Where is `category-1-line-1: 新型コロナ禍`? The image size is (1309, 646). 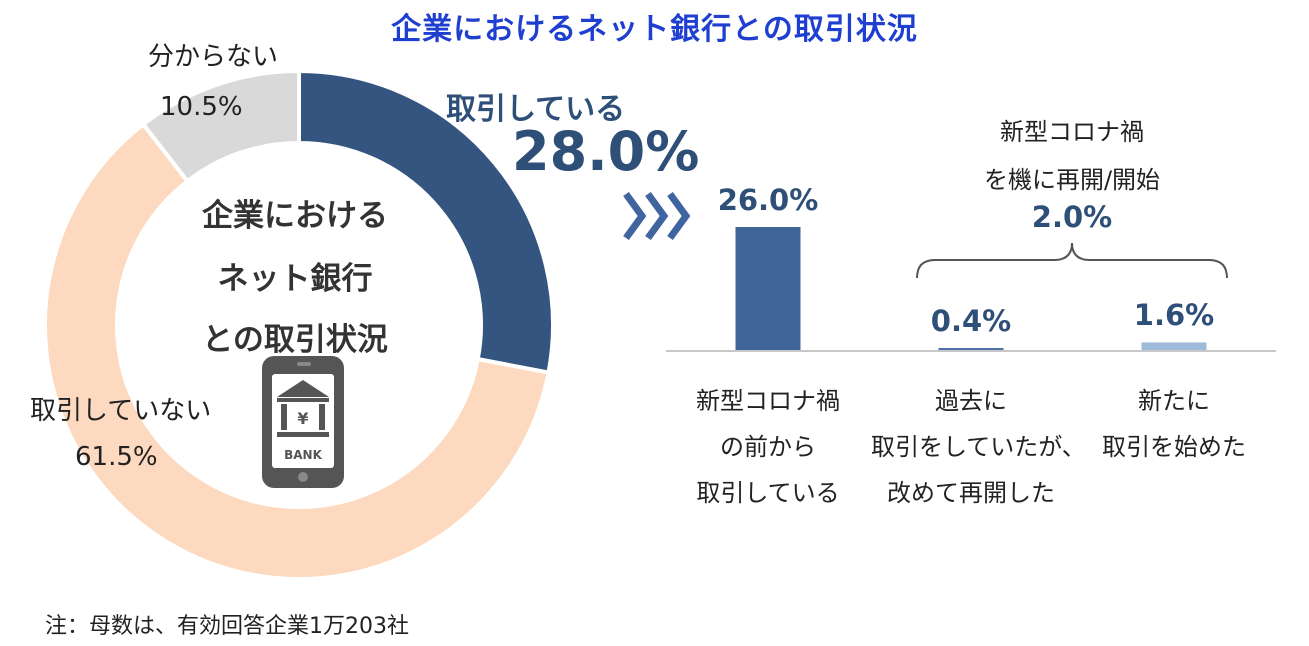
category-1-line-1: 新型コロナ禍 is located at coordinates (768, 401).